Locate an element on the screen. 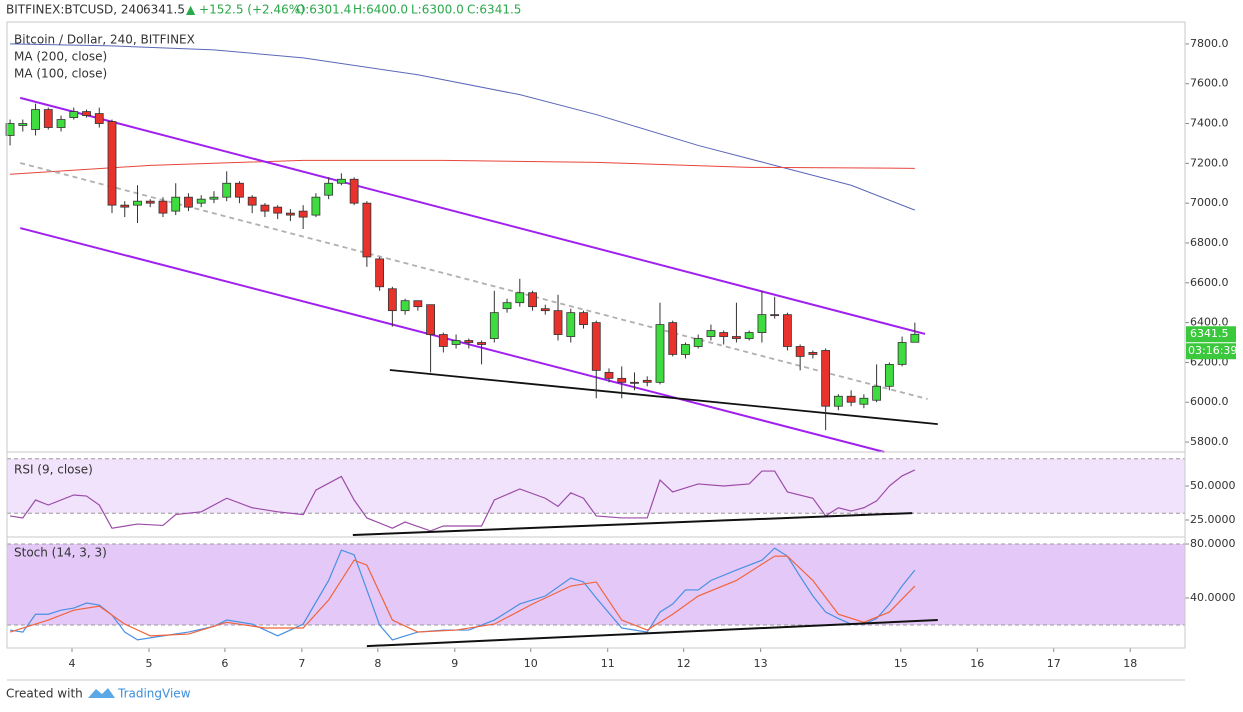  rsi-title: RSI (9, close) is located at coordinates (53, 470).